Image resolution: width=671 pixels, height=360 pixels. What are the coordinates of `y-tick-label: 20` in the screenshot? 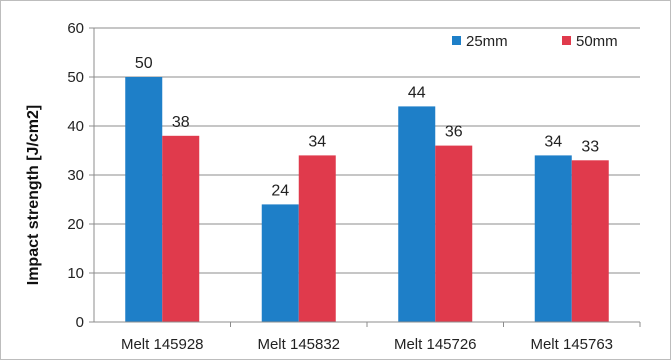 It's located at (75, 224).